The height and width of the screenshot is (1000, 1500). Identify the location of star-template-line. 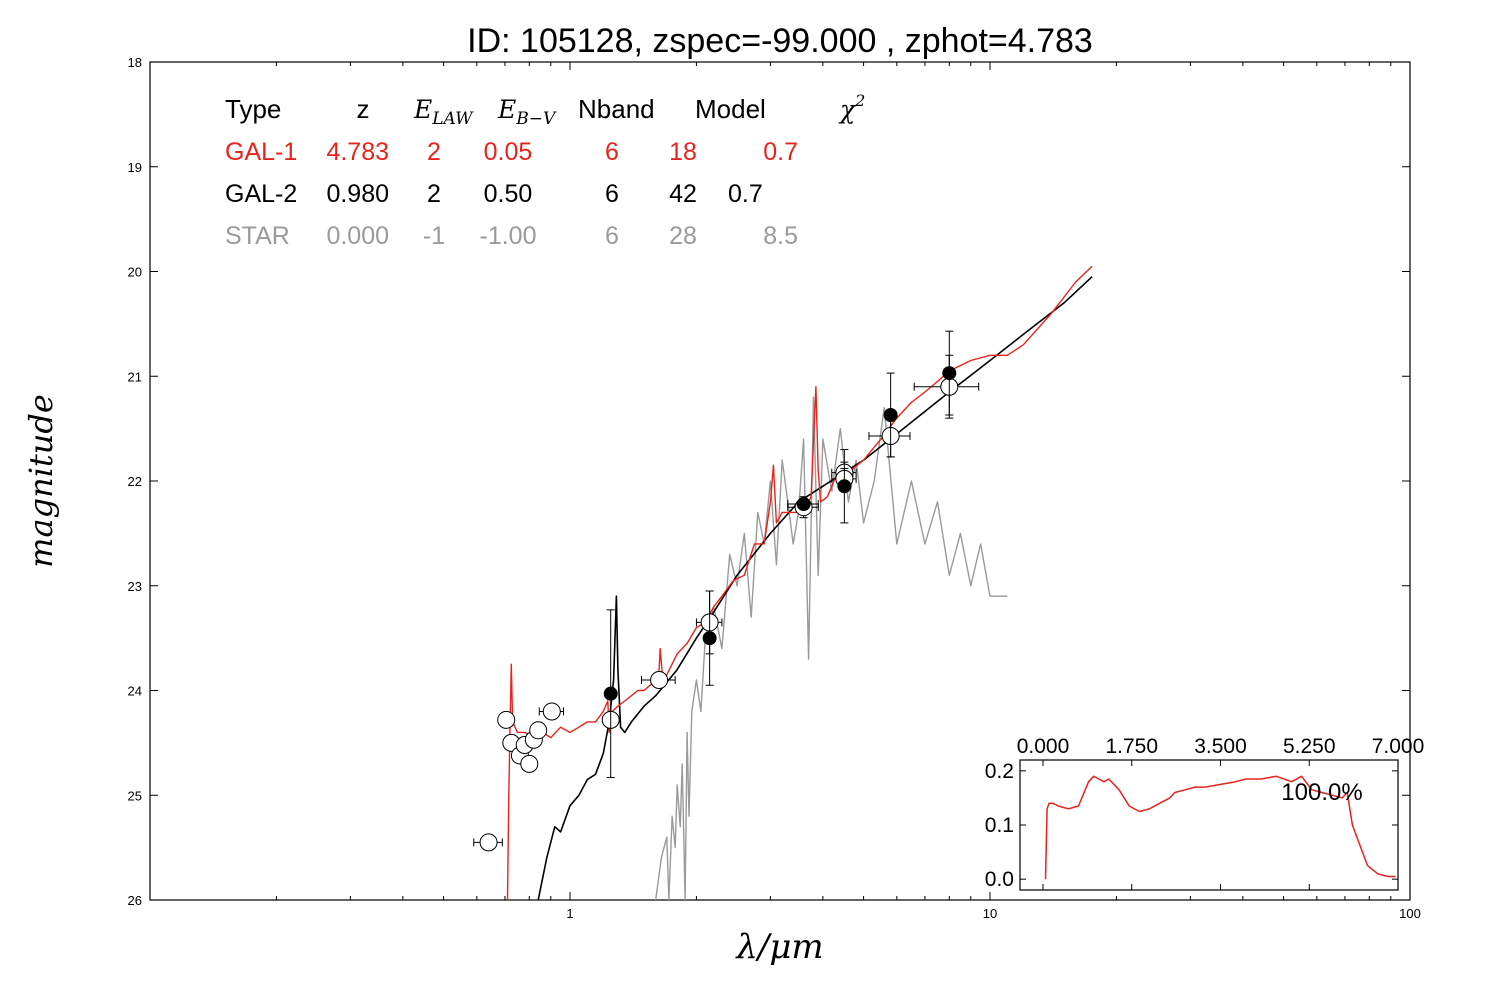
(831, 648).